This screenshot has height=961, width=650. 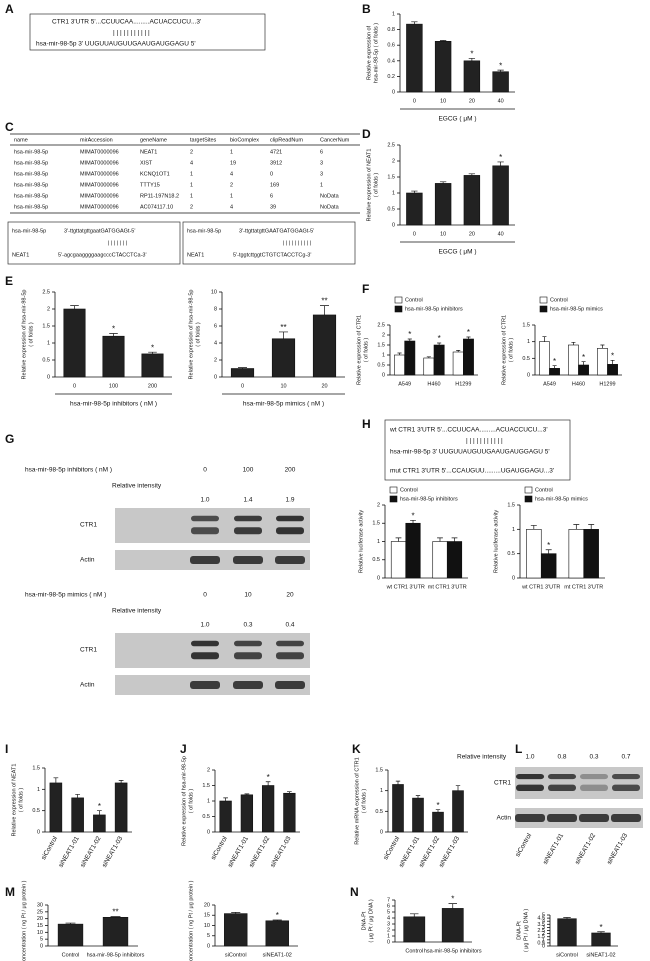 What do you see at coordinates (205, 595) in the screenshot?
I see `dose-label: 0` at bounding box center [205, 595].